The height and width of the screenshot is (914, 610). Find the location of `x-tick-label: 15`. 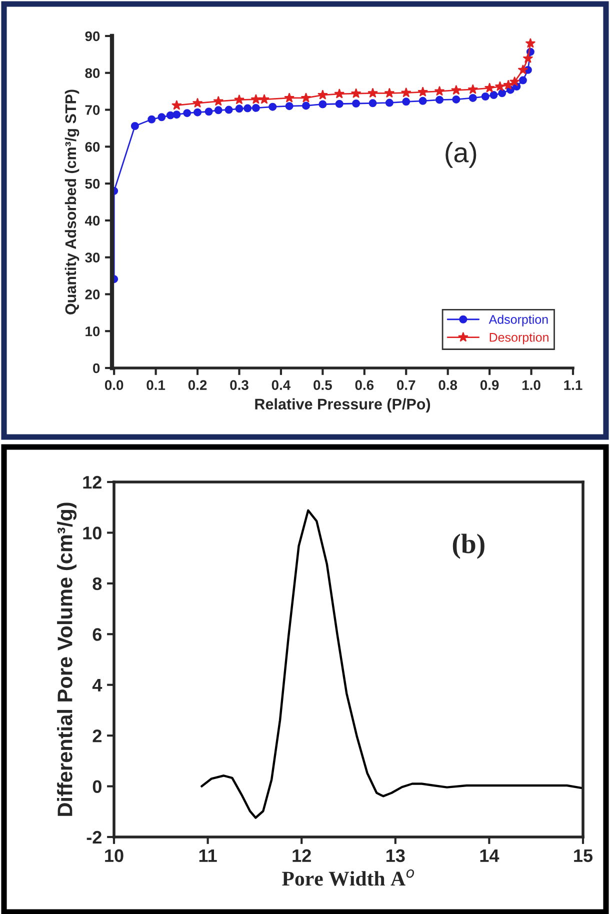

x-tick-label: 15 is located at coordinates (583, 855).